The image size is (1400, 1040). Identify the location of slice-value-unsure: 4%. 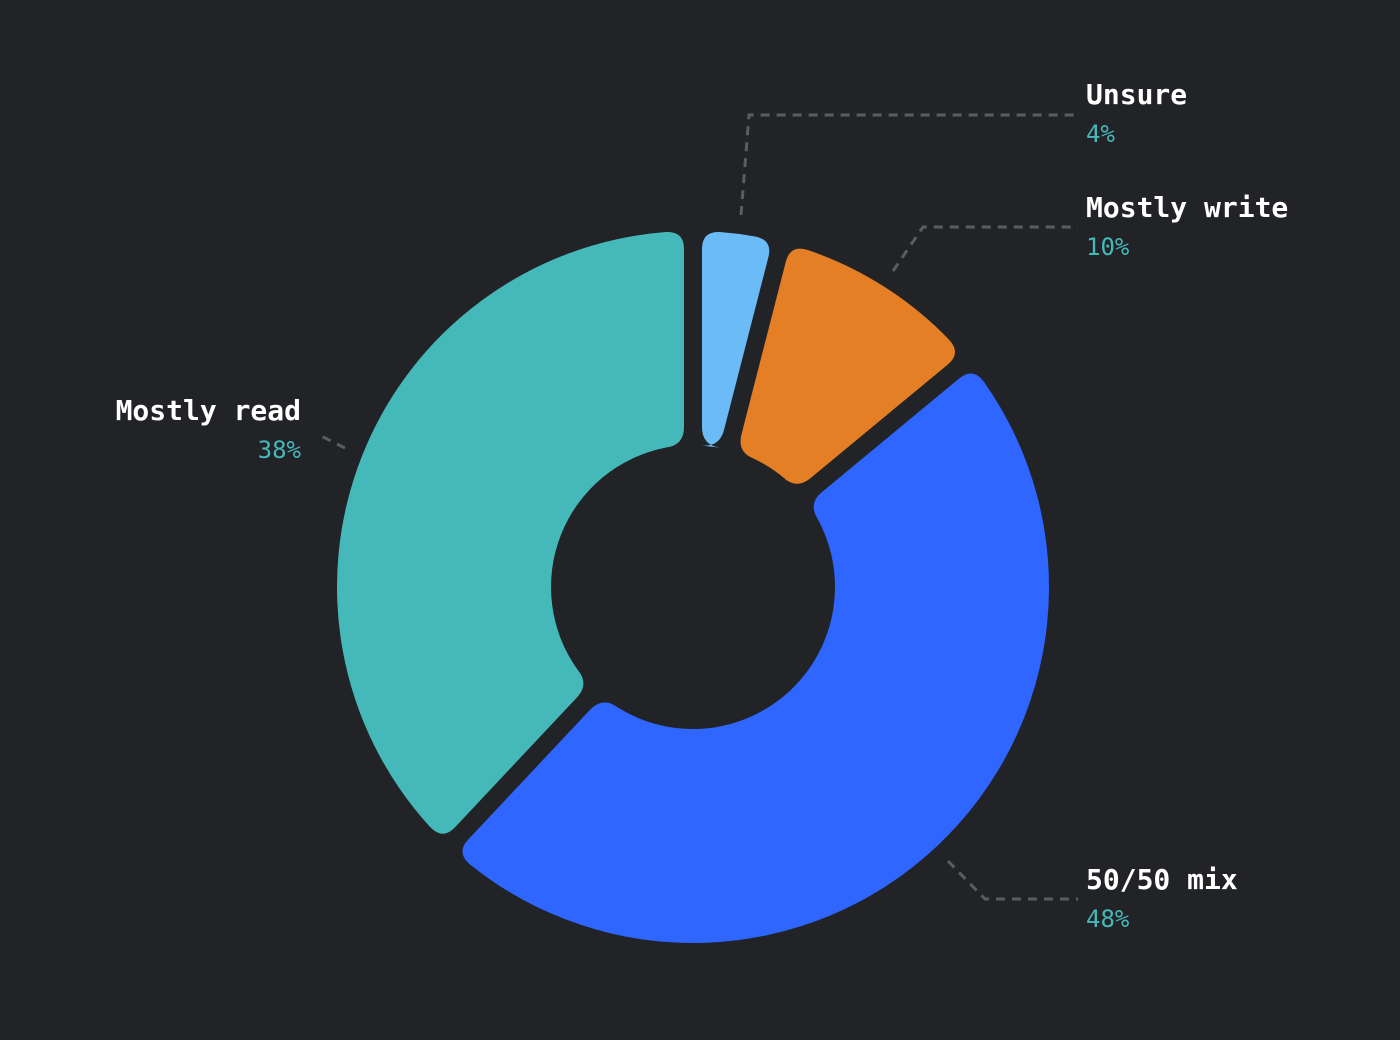
(1100, 134).